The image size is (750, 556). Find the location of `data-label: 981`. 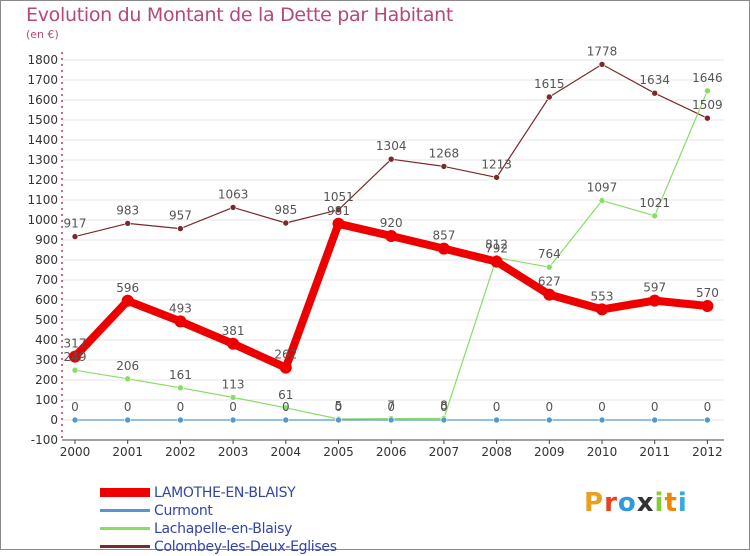

data-label: 981 is located at coordinates (338, 211).